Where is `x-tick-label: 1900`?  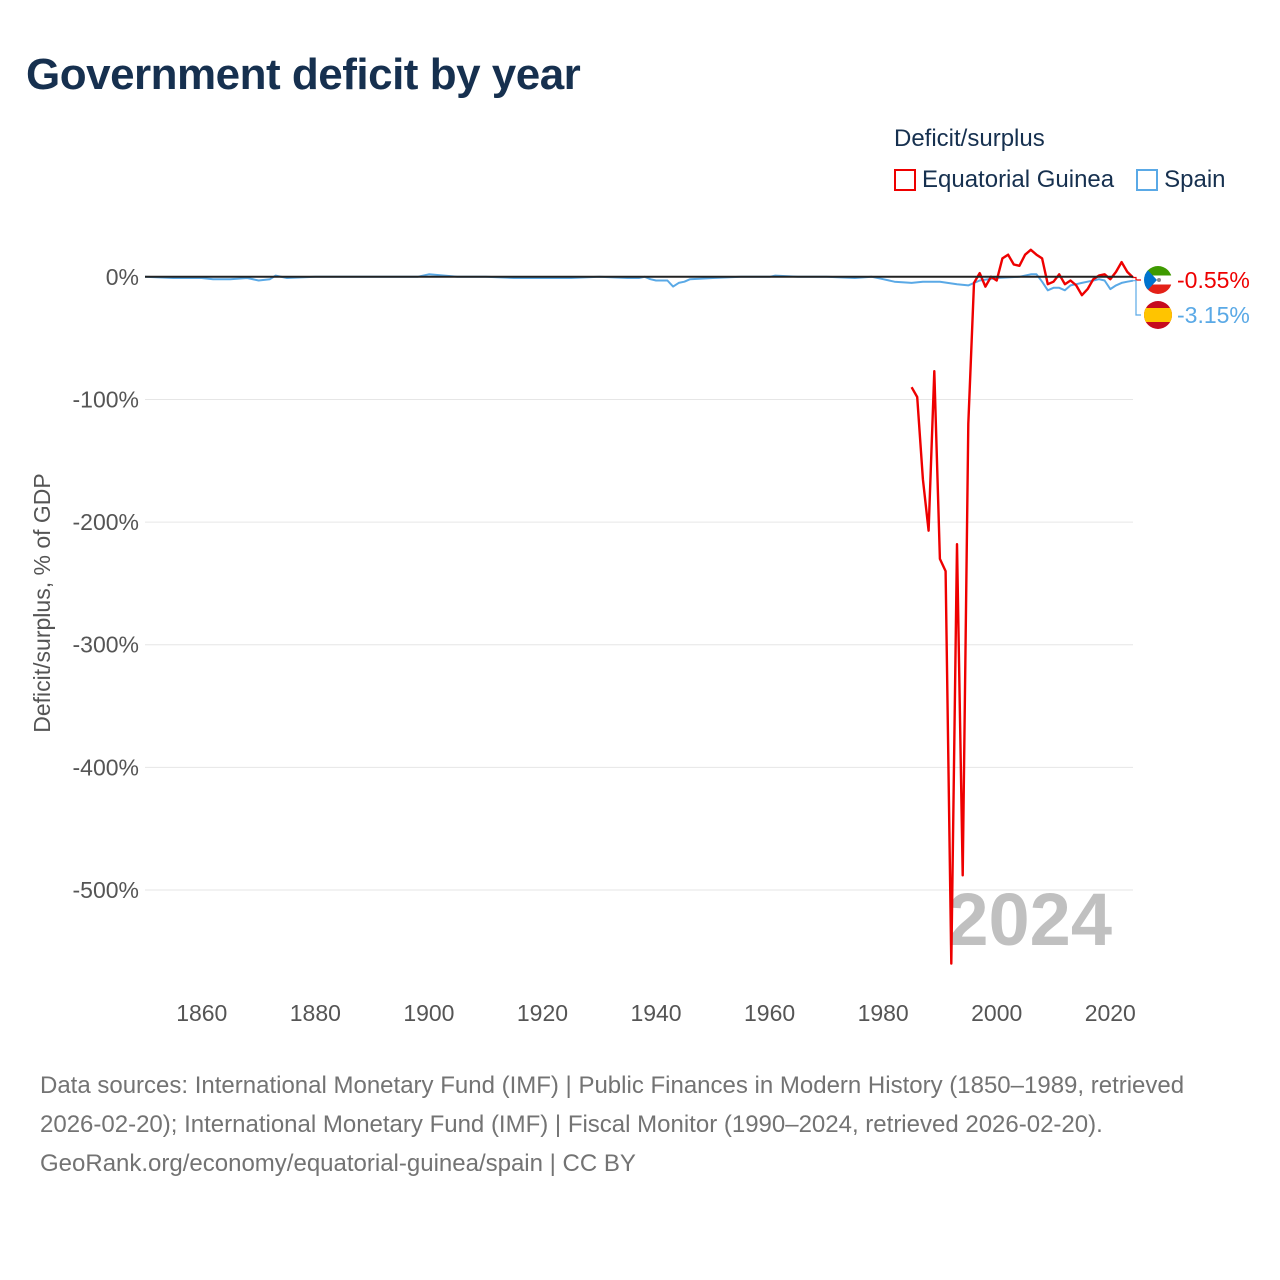 x-tick-label: 1900 is located at coordinates (428, 1013).